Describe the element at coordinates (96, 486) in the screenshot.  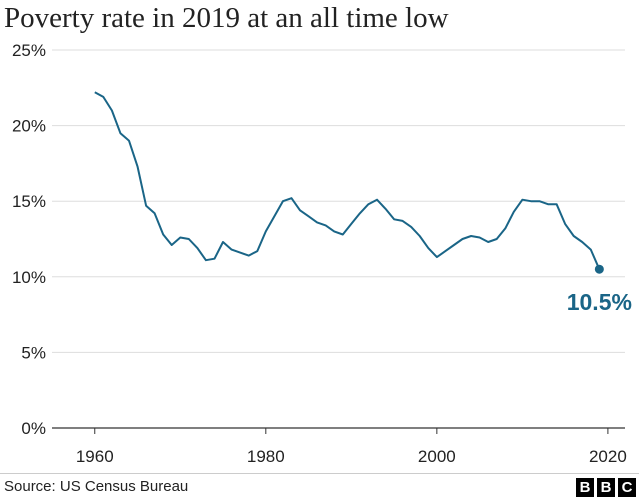
I see `source-note: Source: US Census Bureau` at that location.